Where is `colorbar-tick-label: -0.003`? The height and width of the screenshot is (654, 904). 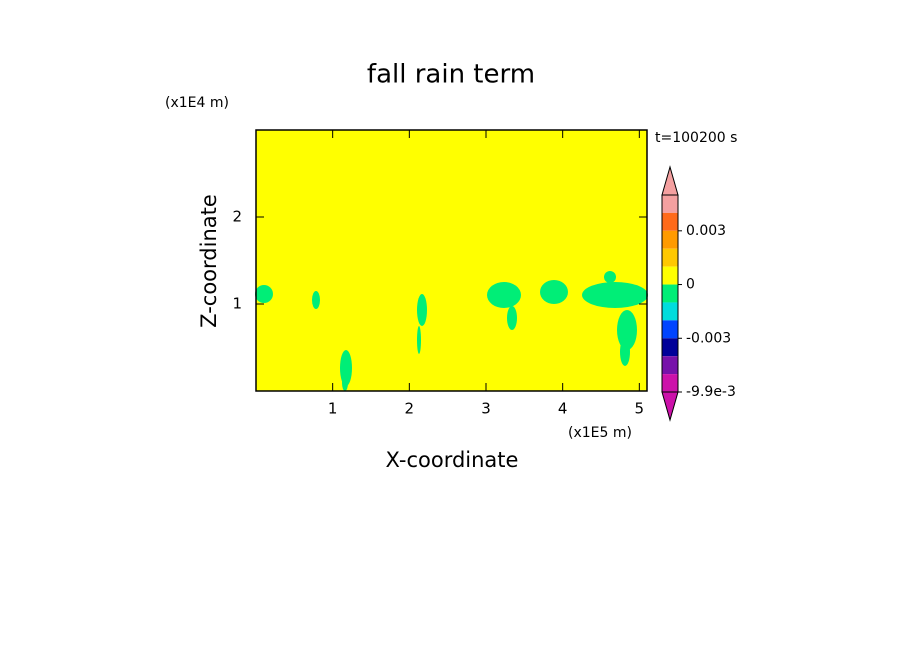
colorbar-tick-label: -0.003 is located at coordinates (708, 338).